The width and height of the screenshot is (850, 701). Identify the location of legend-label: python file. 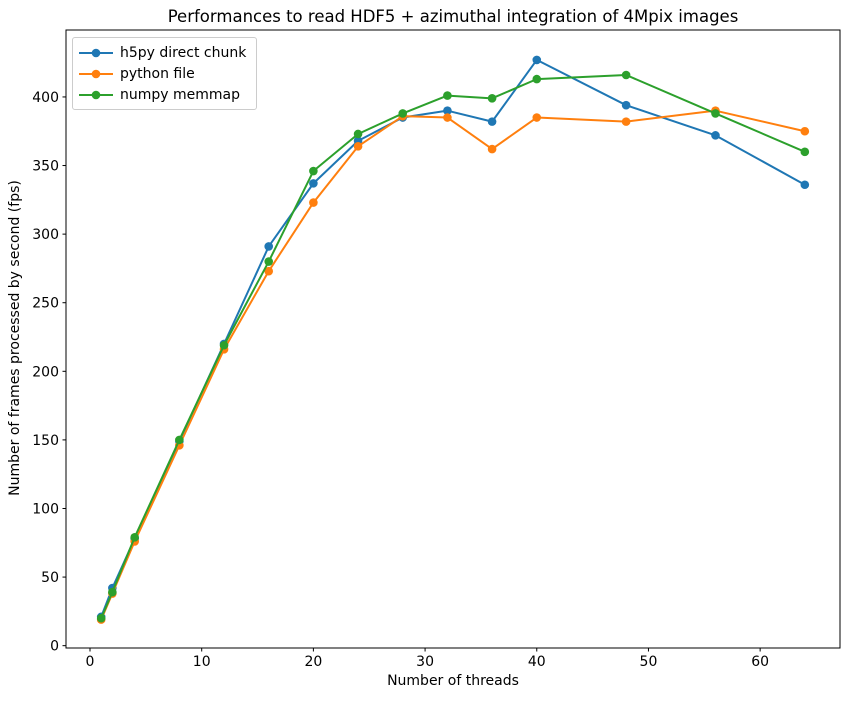
(157, 73).